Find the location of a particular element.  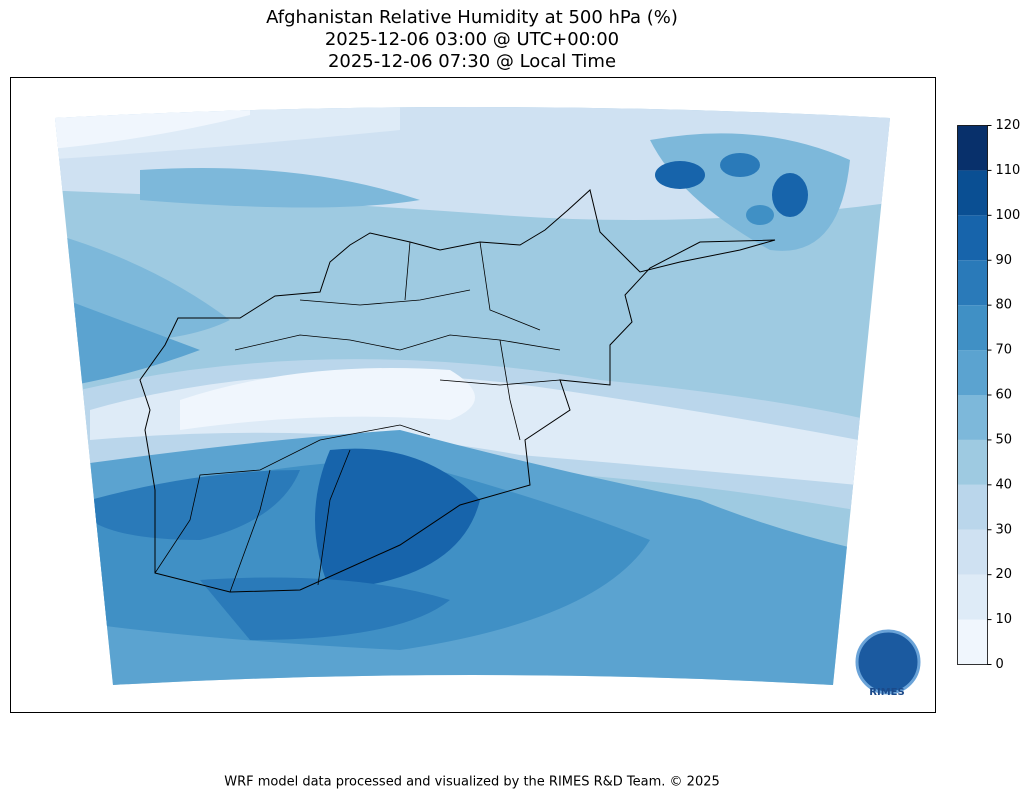

colorbar-tick-label: 50 is located at coordinates (1004, 439).